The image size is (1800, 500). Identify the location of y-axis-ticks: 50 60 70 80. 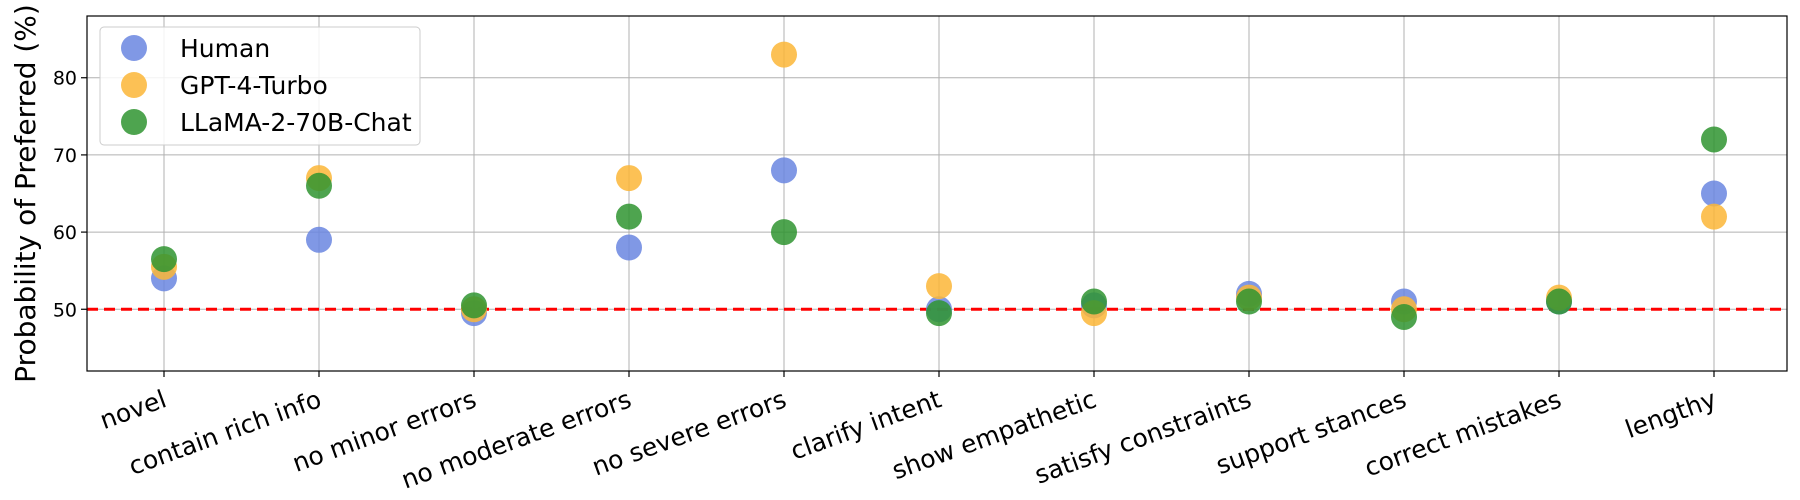
(70, 194).